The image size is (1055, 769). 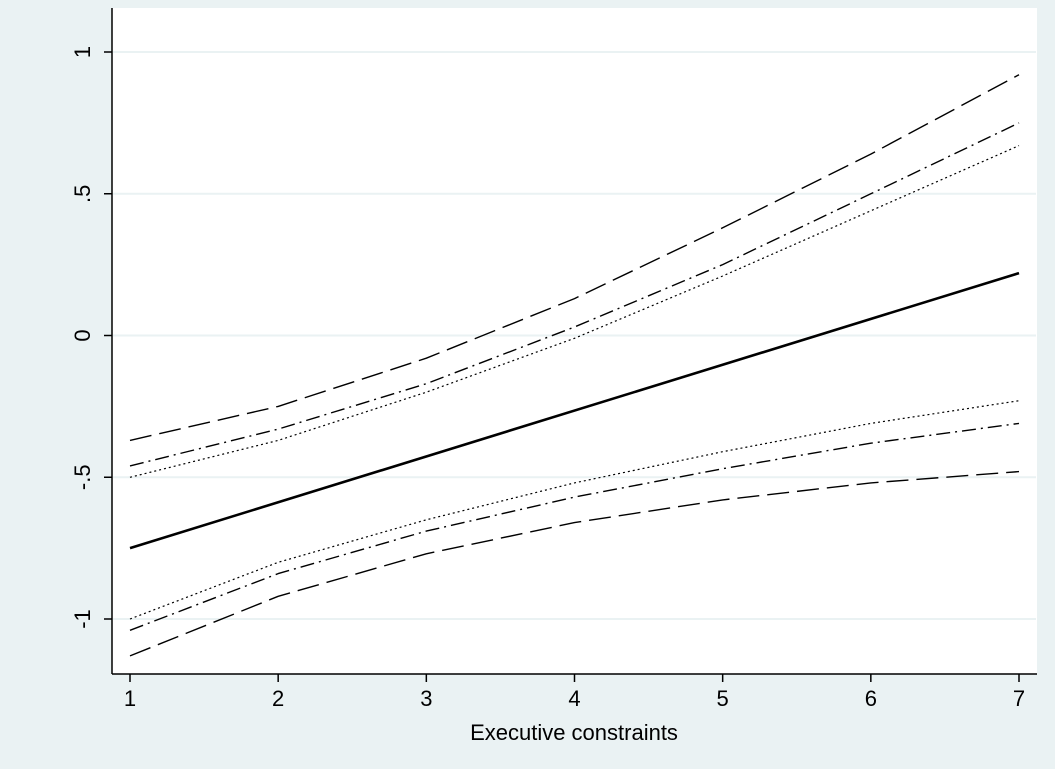 I want to click on x-axis-ticks: 1 2 3 4 5 6 7, so click(x=574, y=692).